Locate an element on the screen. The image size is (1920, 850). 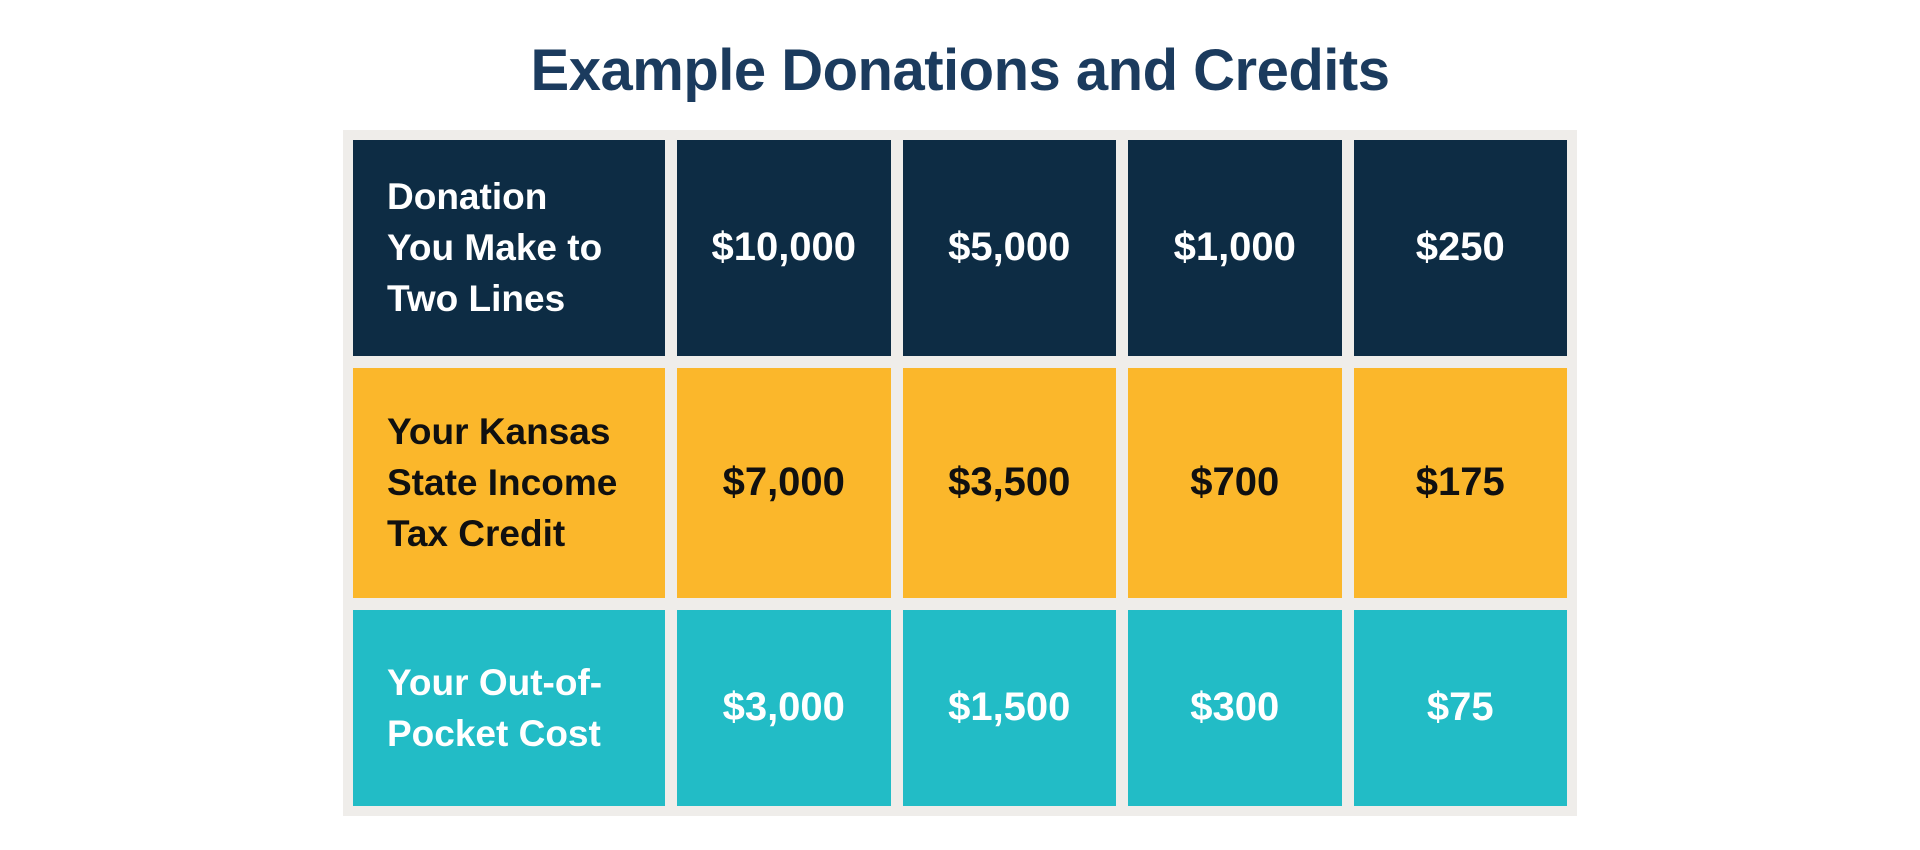
row-header-donation: Donation You Make to Two Lines is located at coordinates (509, 247).